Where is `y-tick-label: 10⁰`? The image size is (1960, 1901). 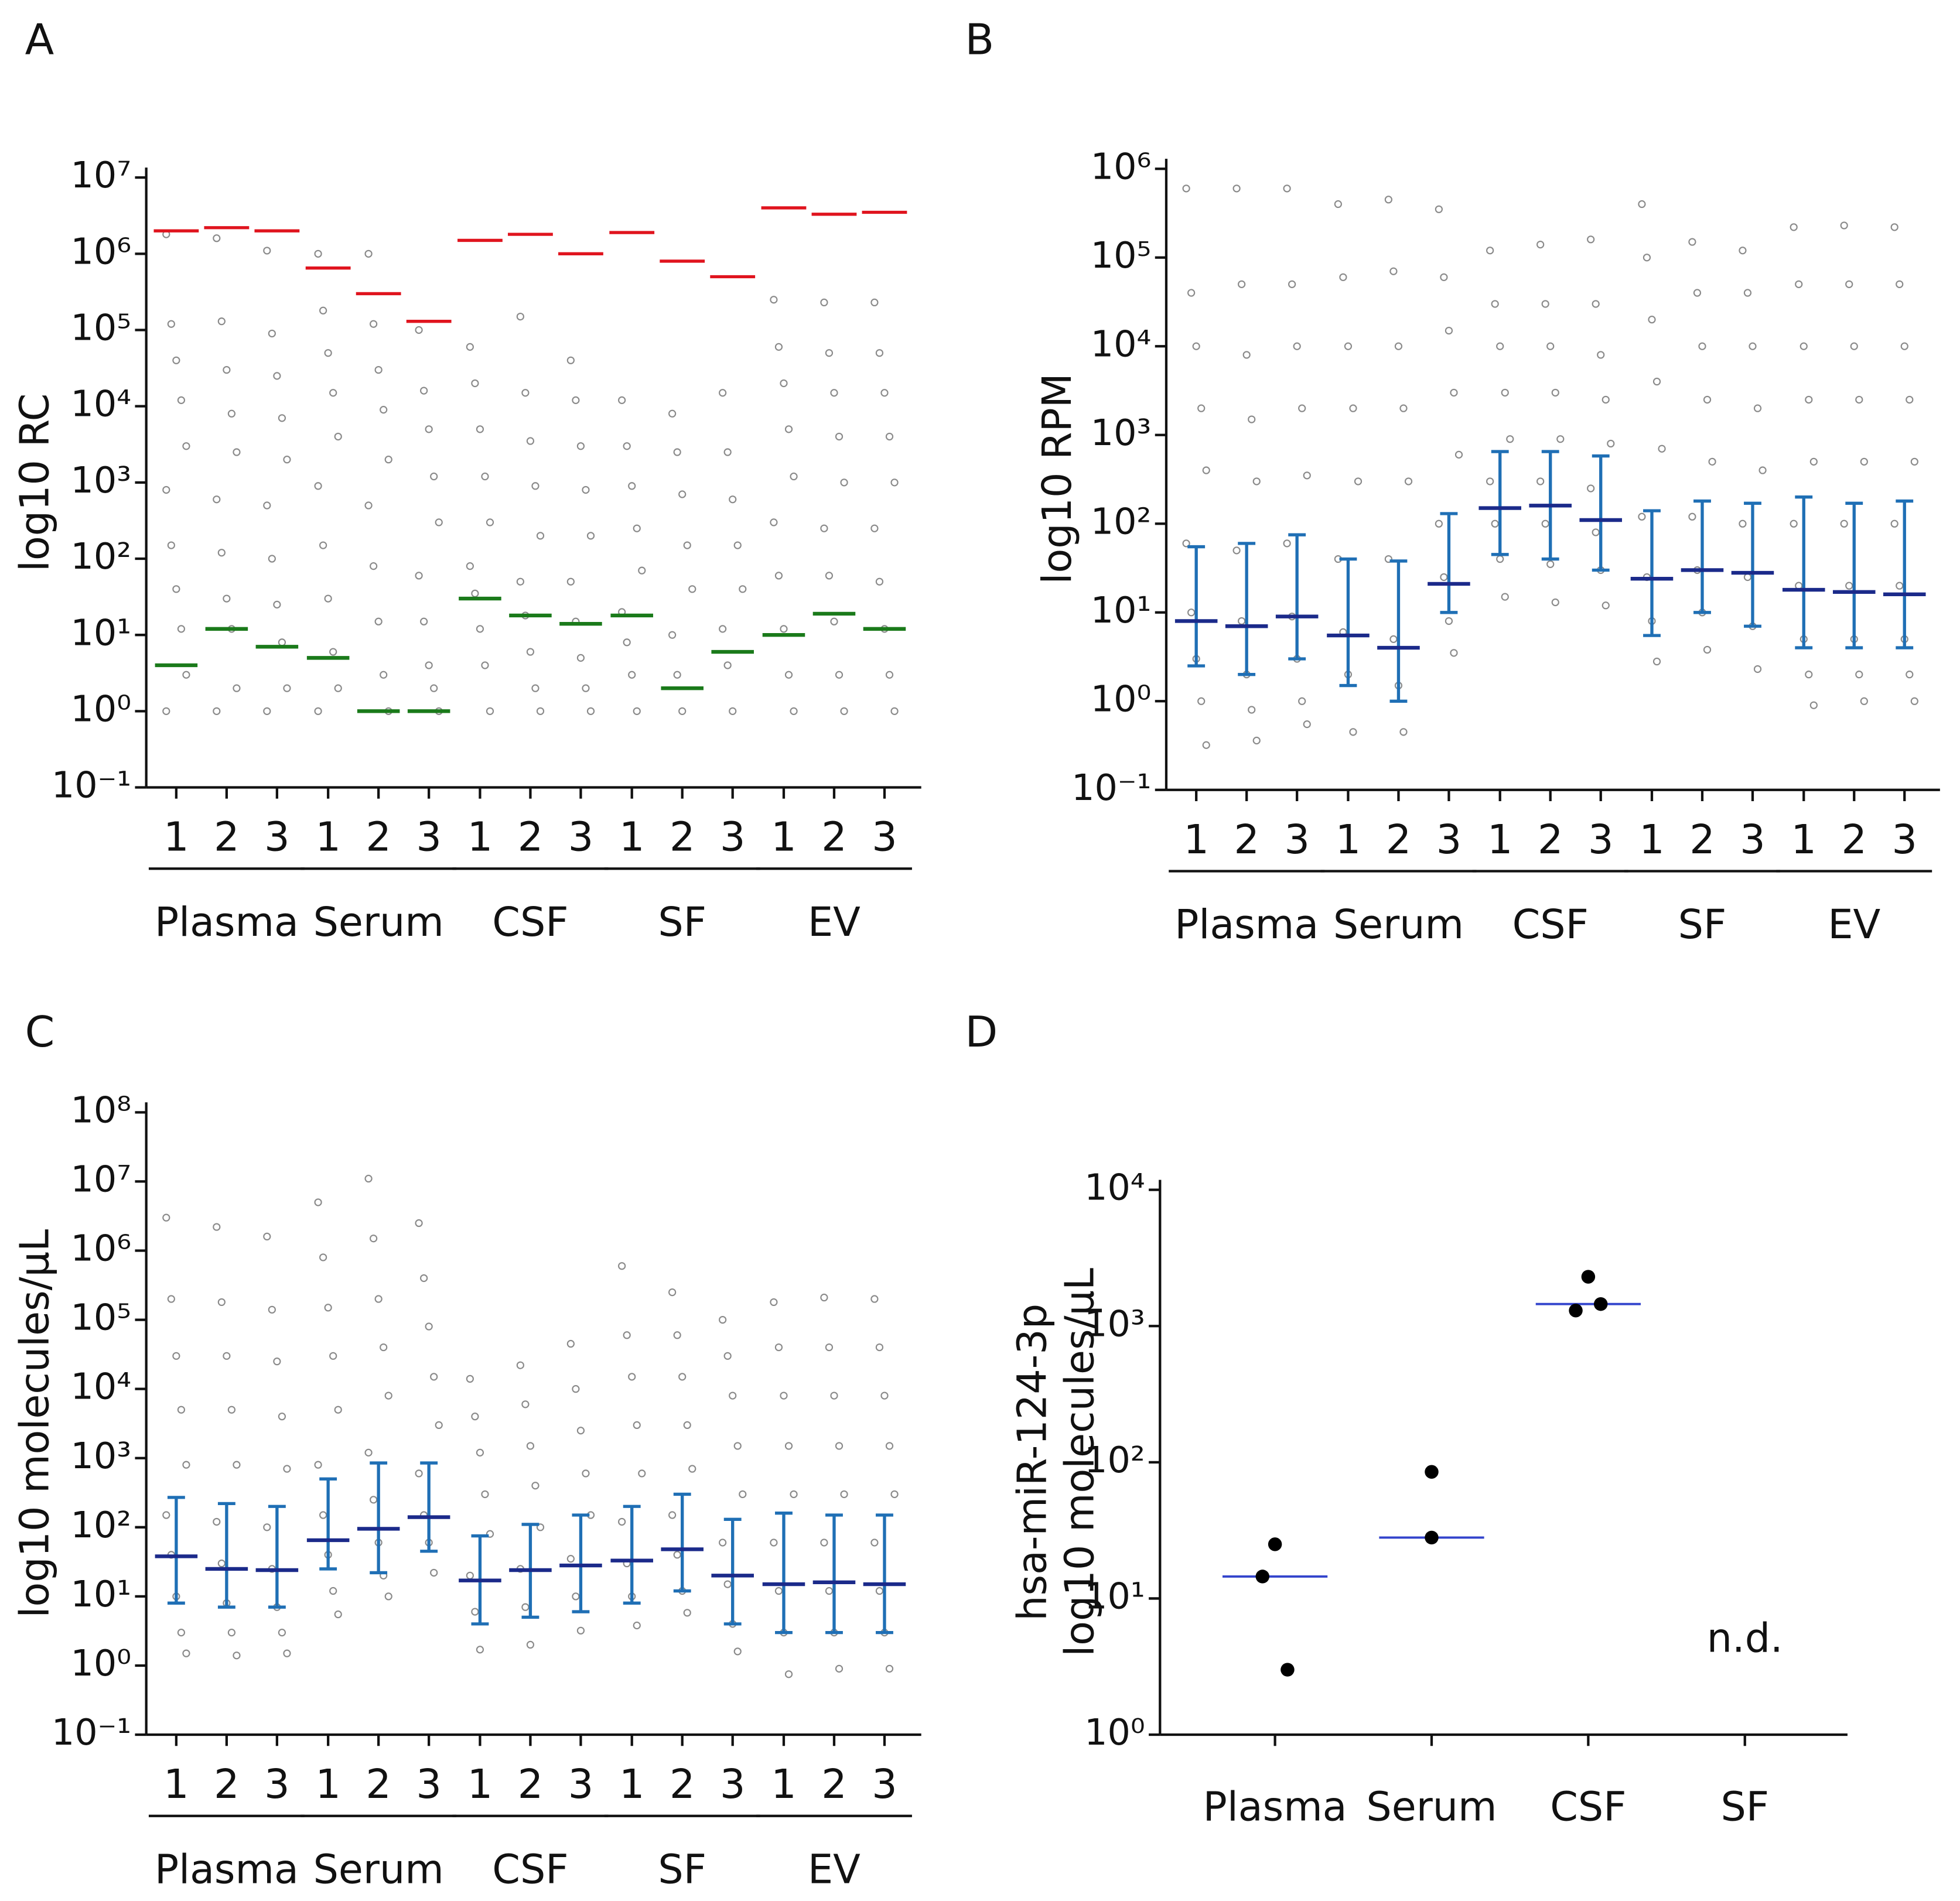
y-tick-label: 10⁰ is located at coordinates (1114, 1732).